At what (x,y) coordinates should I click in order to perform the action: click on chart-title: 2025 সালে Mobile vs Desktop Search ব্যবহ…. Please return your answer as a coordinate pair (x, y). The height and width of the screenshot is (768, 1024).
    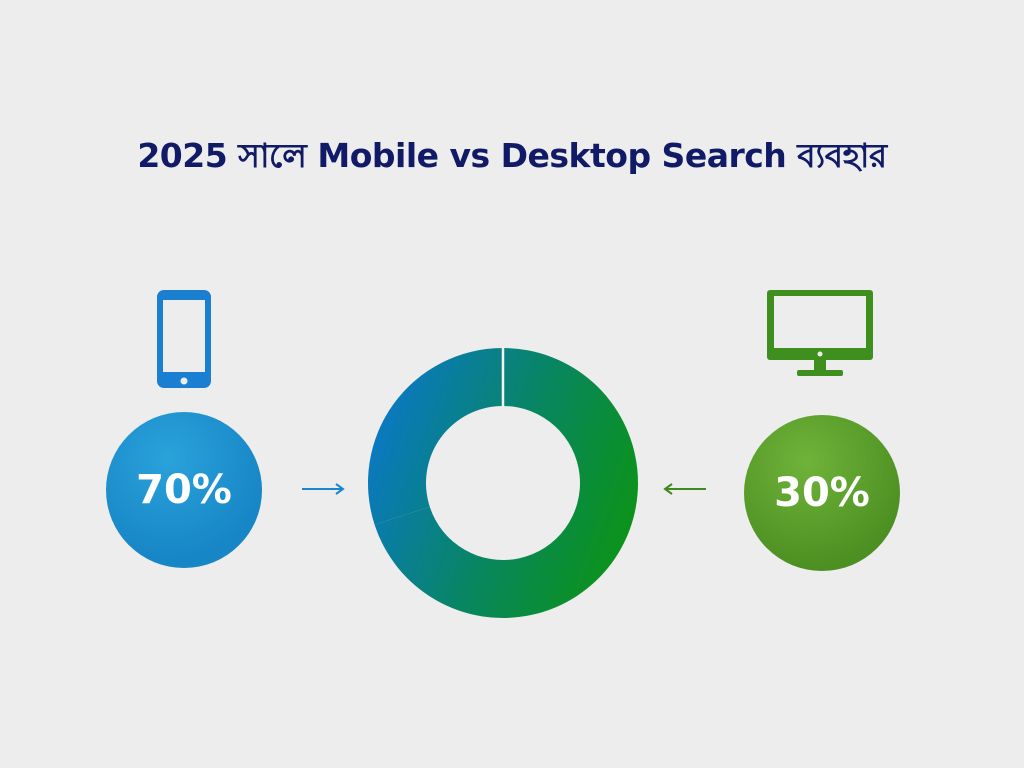
    Looking at the image, I should click on (512, 155).